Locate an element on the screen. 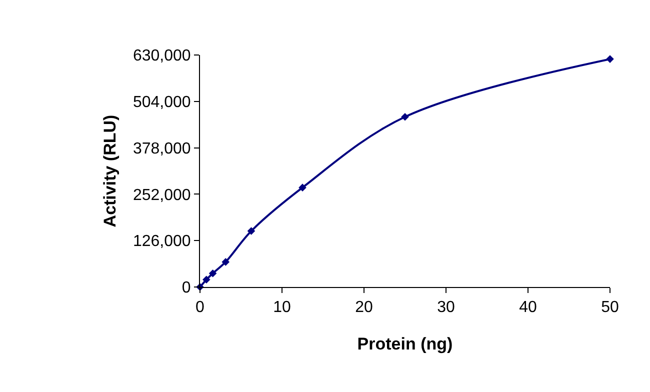  x-tick-label: 20 is located at coordinates (364, 307).